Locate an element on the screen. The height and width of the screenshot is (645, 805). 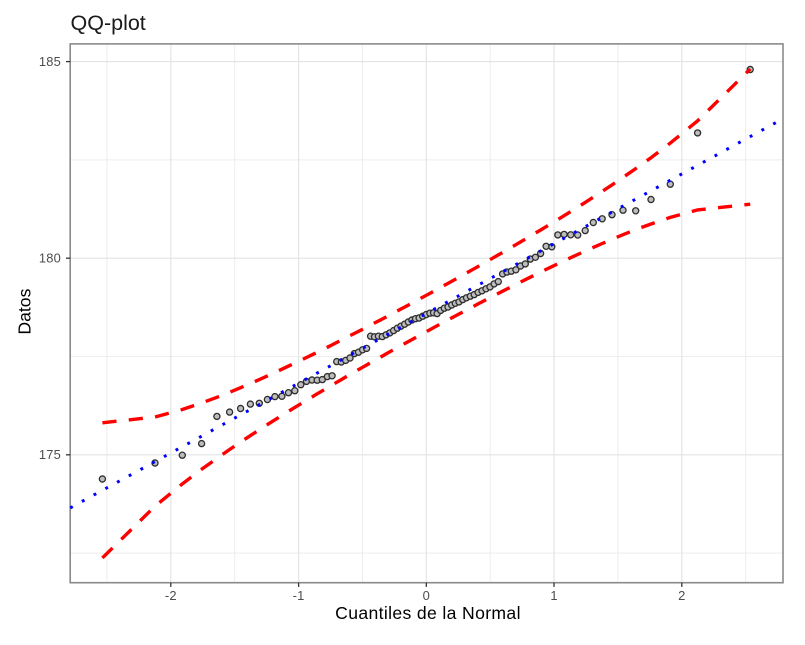
svg-text: 0 is located at coordinates (426, 595).